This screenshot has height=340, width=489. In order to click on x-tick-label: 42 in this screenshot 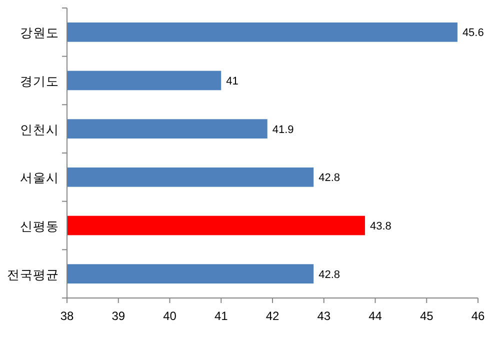, I will do `click(273, 316)`.